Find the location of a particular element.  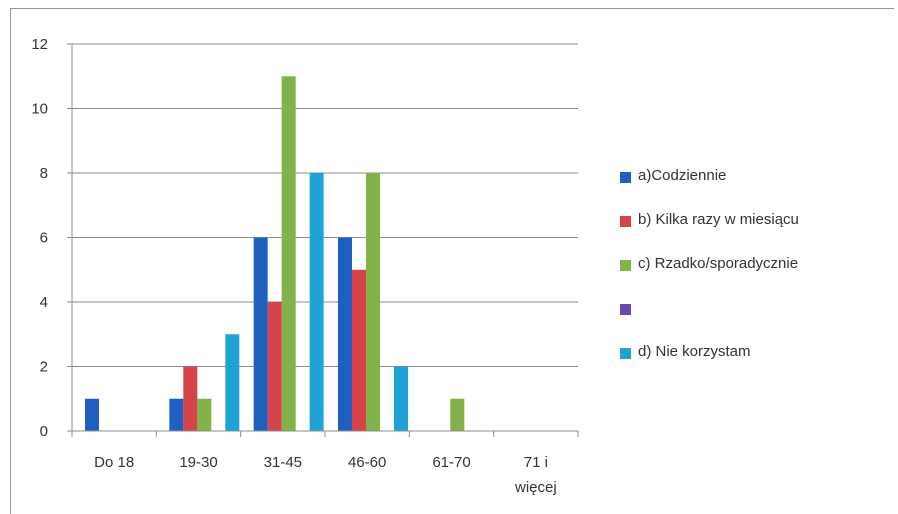

legend-label: d) Nie korzystam is located at coordinates (694, 351).